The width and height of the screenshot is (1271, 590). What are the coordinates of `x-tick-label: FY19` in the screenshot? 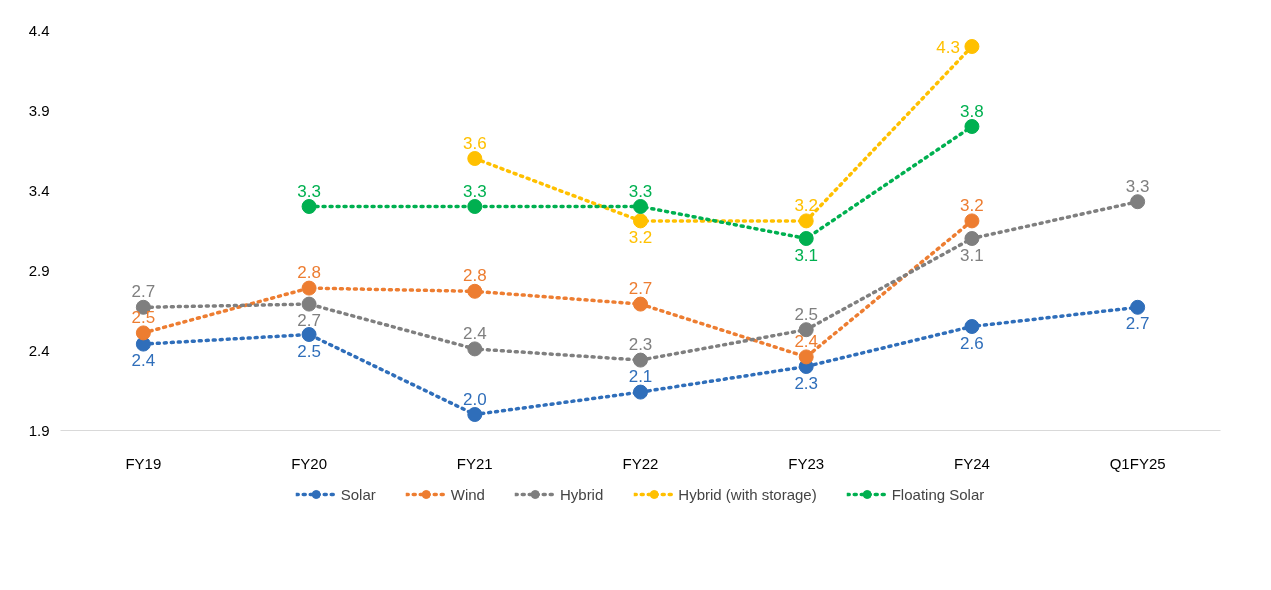 It's located at (143, 463).